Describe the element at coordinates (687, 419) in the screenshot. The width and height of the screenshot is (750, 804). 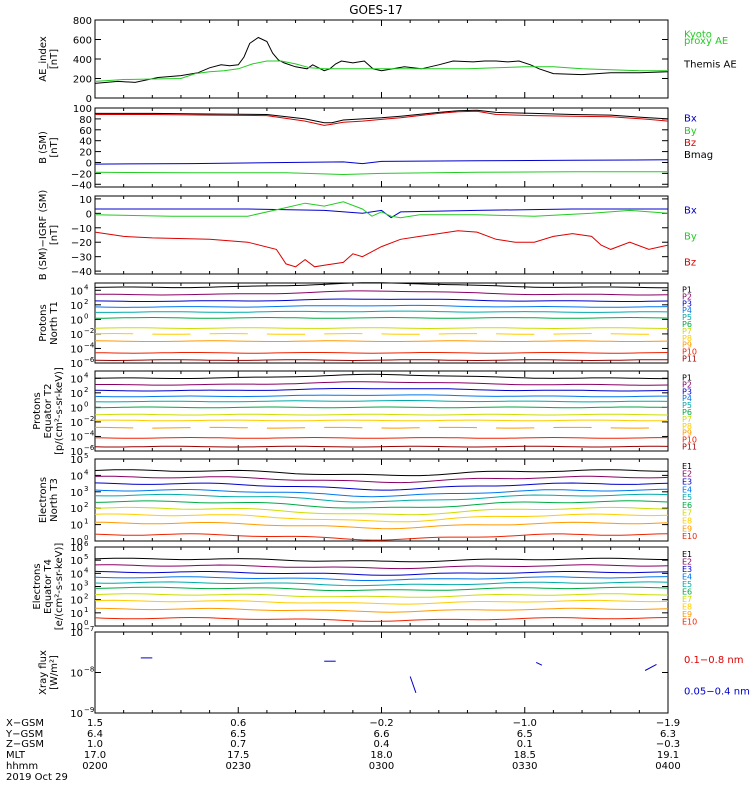
I see `legend-p7: P7` at that location.